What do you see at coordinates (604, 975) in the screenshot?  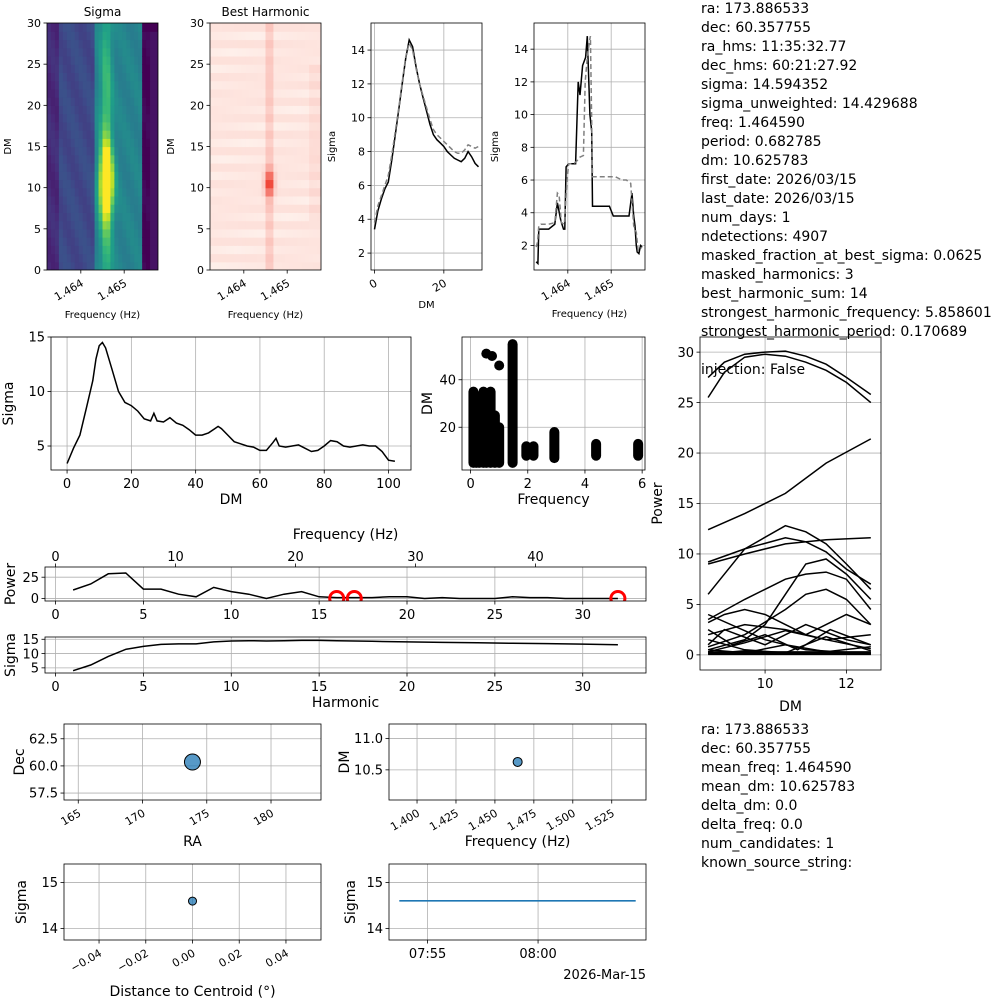 I see `date-label: 2026-Mar-15` at bounding box center [604, 975].